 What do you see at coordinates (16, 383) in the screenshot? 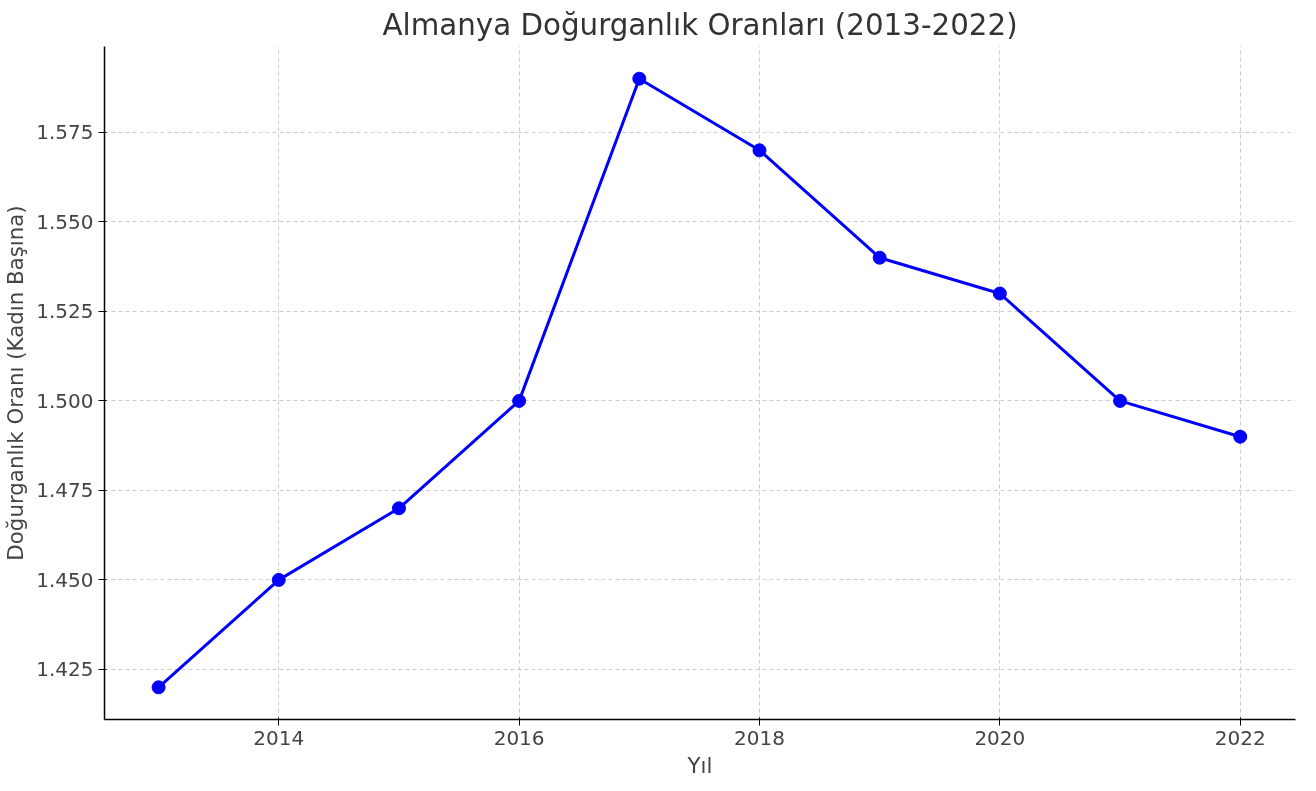
I see `y-axis-title: Doğurganlık Oranı (Kadın Başına)` at bounding box center [16, 383].